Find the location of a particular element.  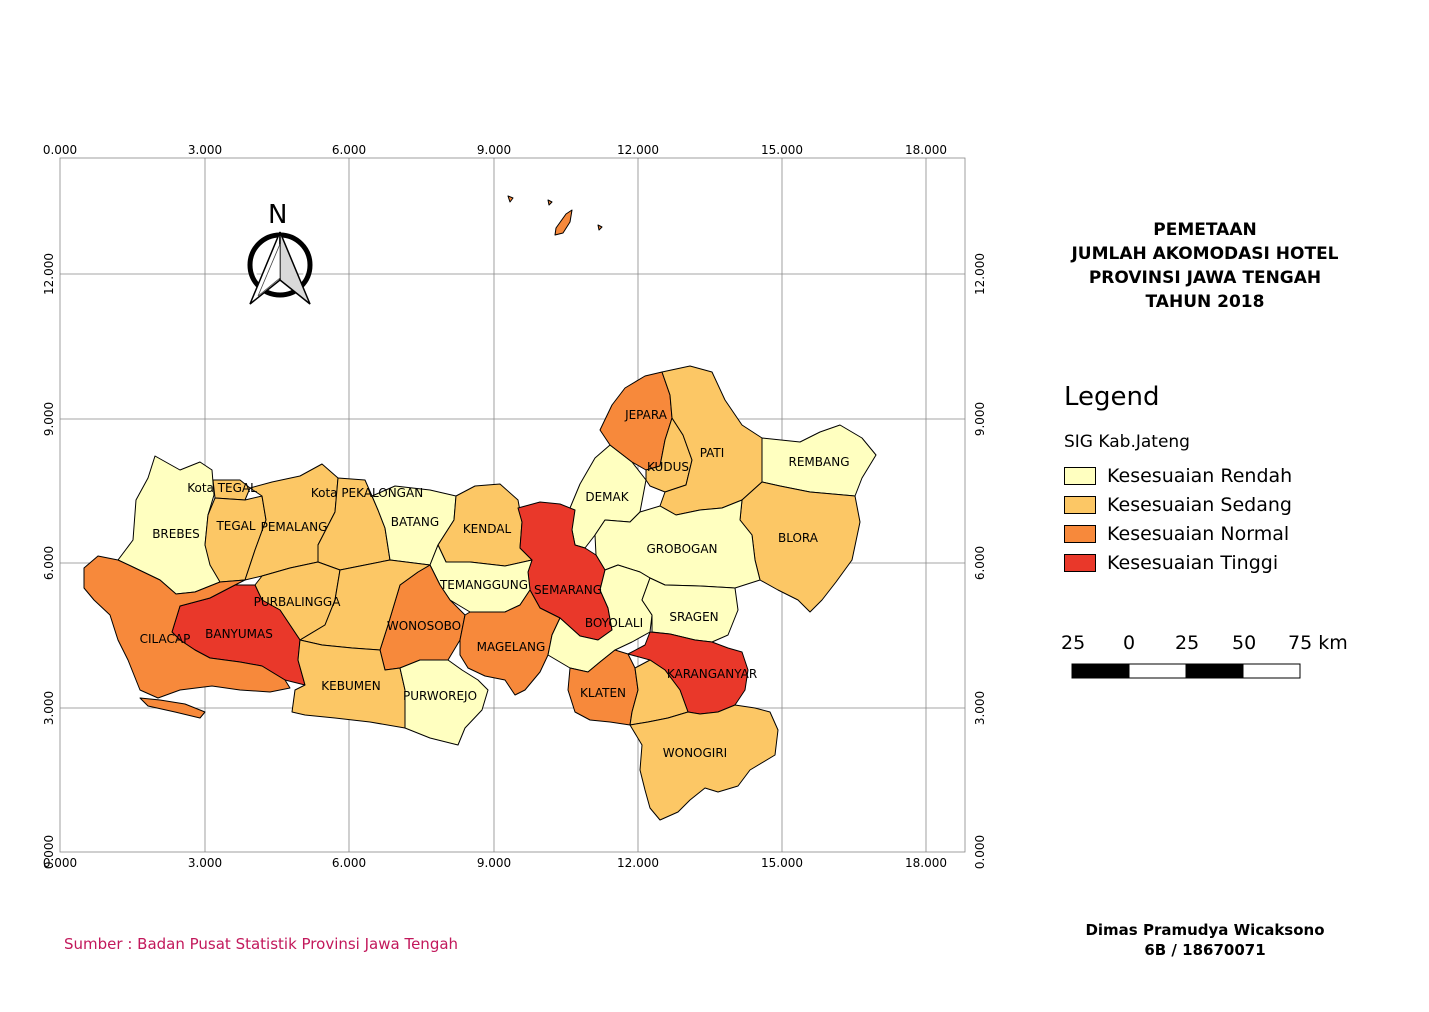

grid-x-label-top: 6.000 is located at coordinates (349, 150).